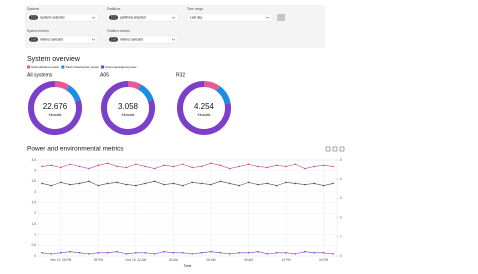  What do you see at coordinates (99, 260) in the screenshot?
I see `x-tick-label: 09 PM` at bounding box center [99, 260].